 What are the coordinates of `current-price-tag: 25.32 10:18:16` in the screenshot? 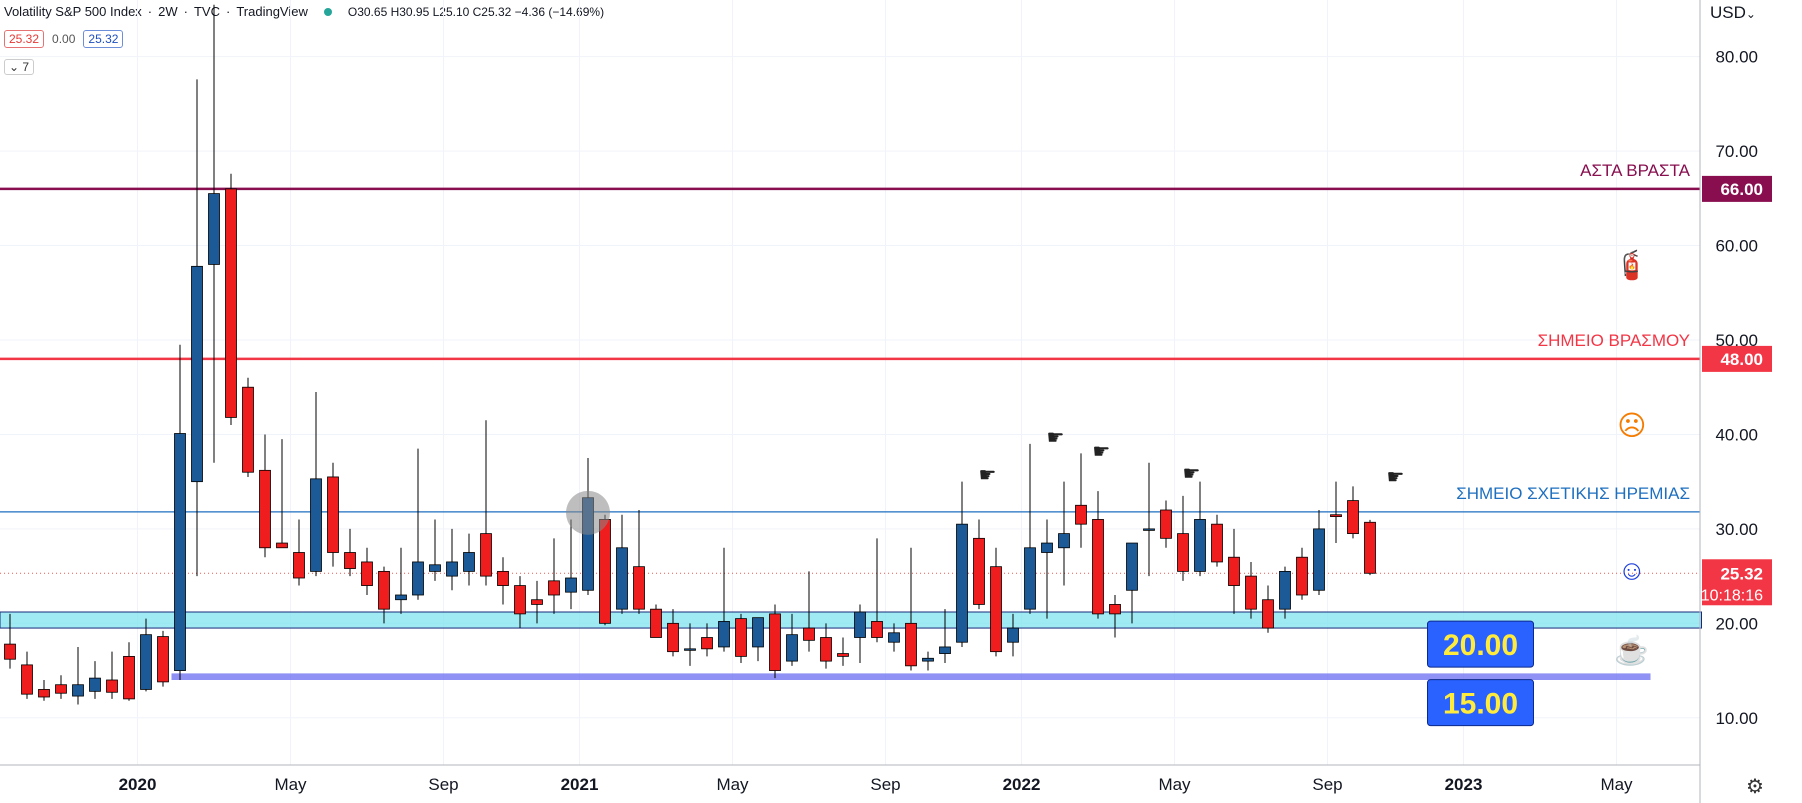 It's located at (1736, 582).